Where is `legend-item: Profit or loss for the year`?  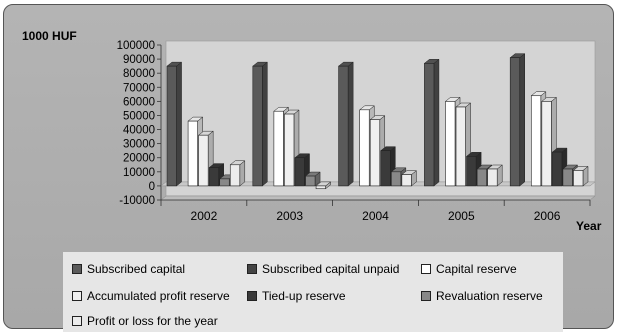 legend-item: Profit or loss for the year is located at coordinates (145, 321).